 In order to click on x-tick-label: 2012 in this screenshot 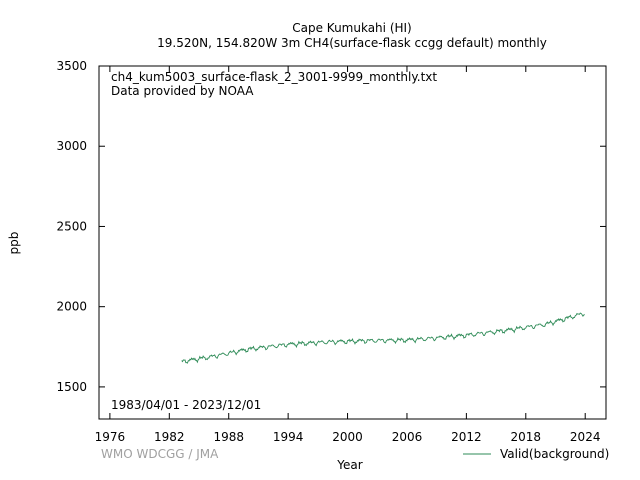, I will do `click(466, 437)`.